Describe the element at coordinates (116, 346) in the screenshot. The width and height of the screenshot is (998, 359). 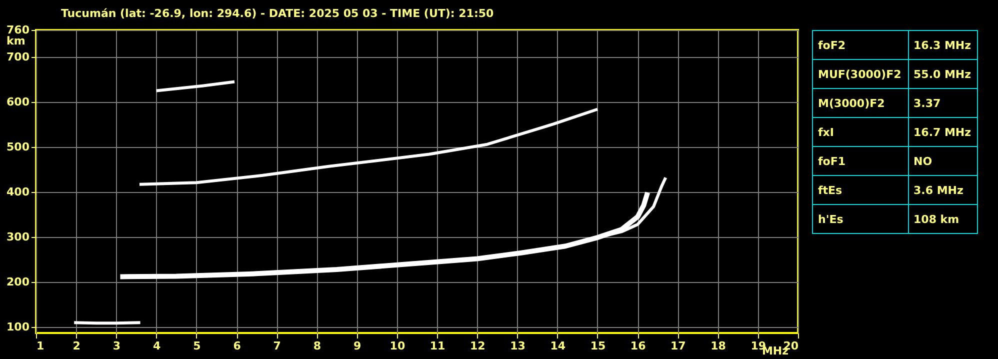
I see `x-tick-label: 3` at that location.